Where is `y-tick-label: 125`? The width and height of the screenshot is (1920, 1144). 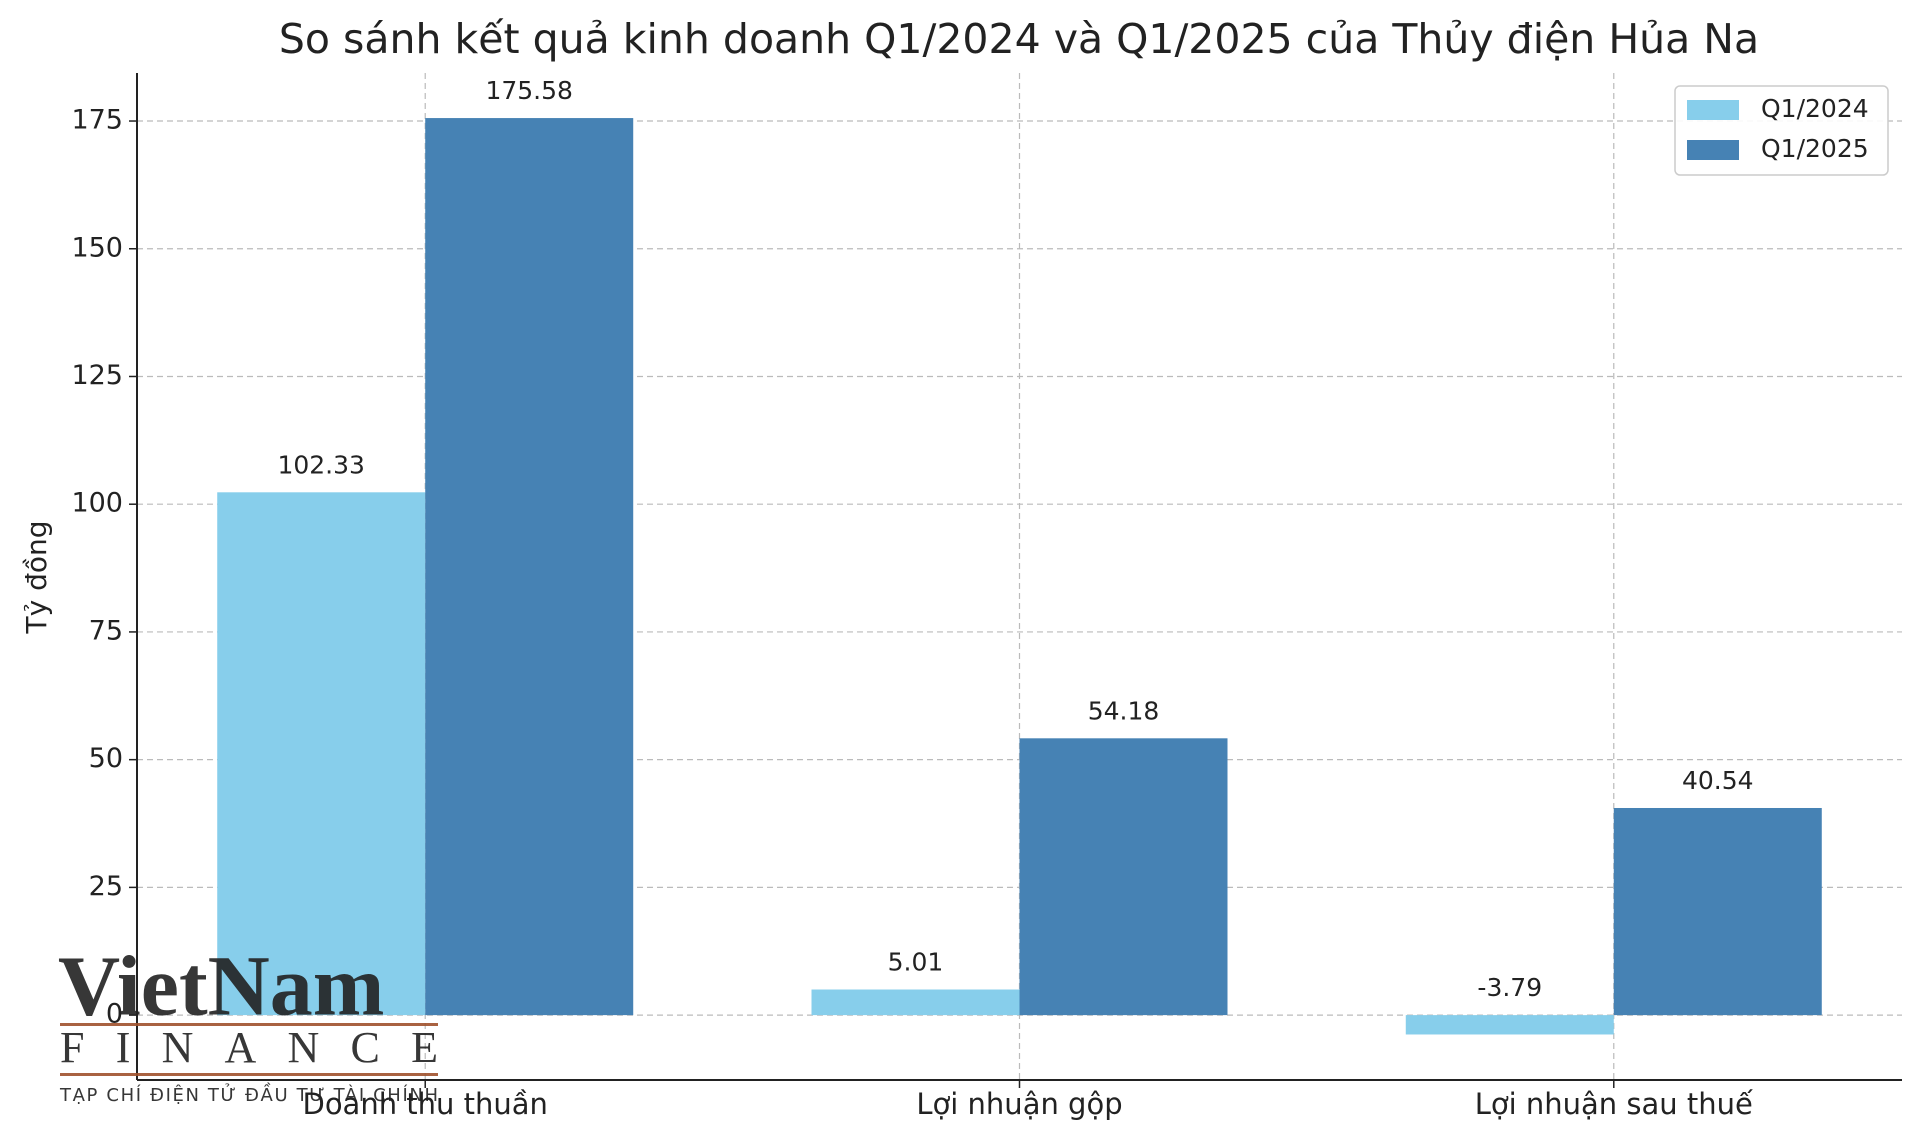 y-tick-label: 125 is located at coordinates (97, 375).